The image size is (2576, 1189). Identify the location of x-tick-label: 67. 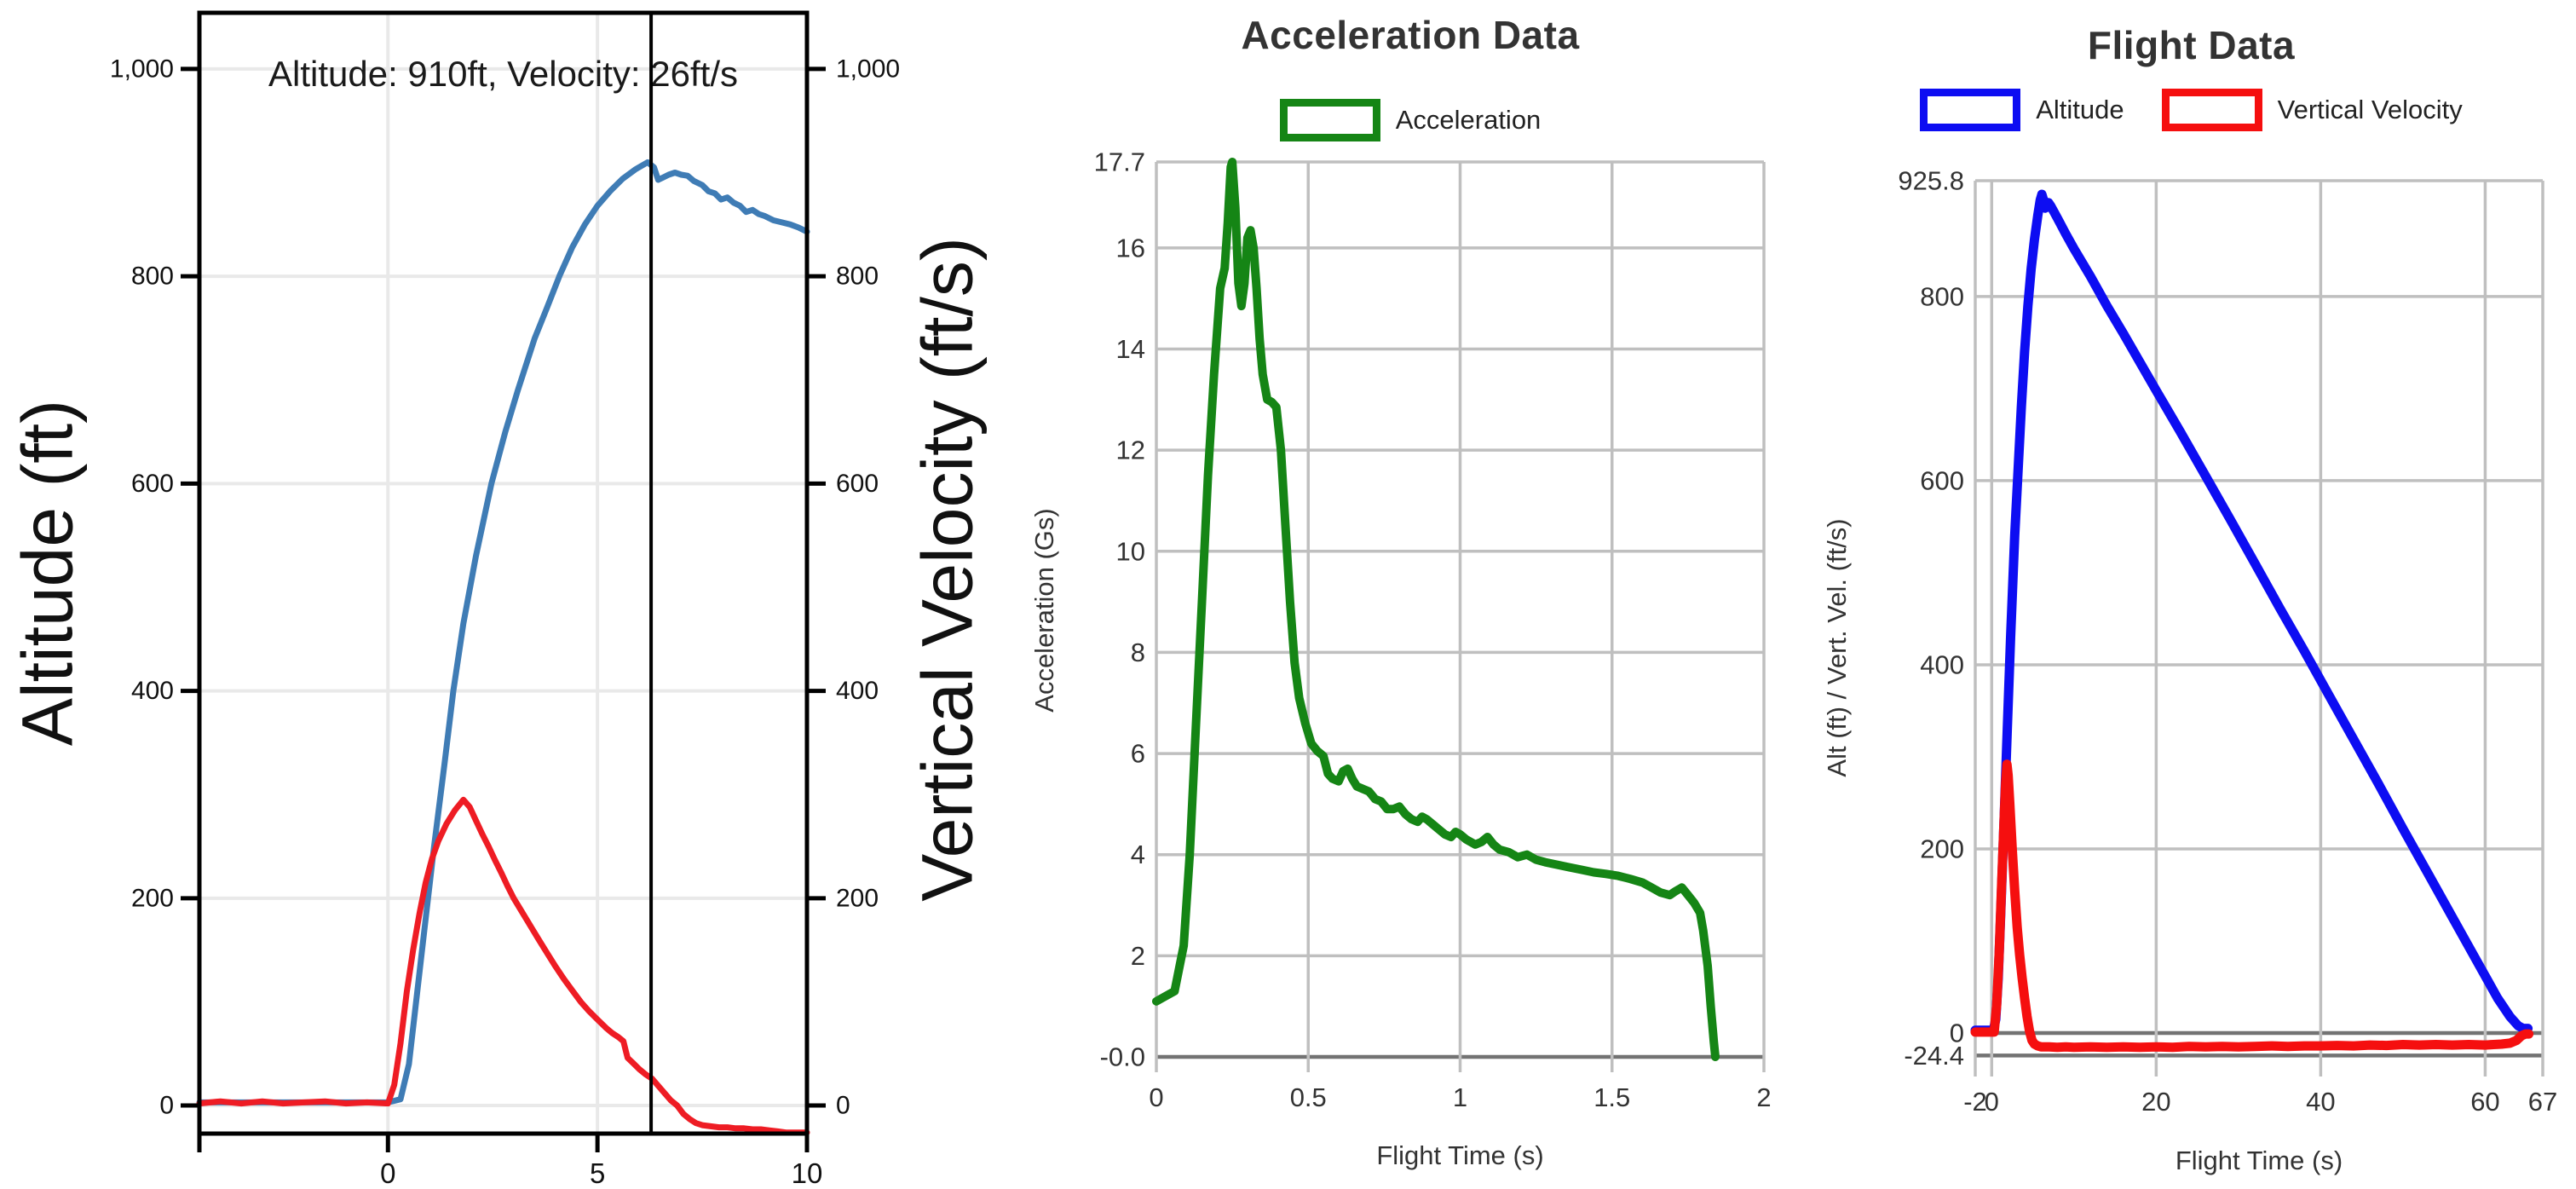
(2542, 1102).